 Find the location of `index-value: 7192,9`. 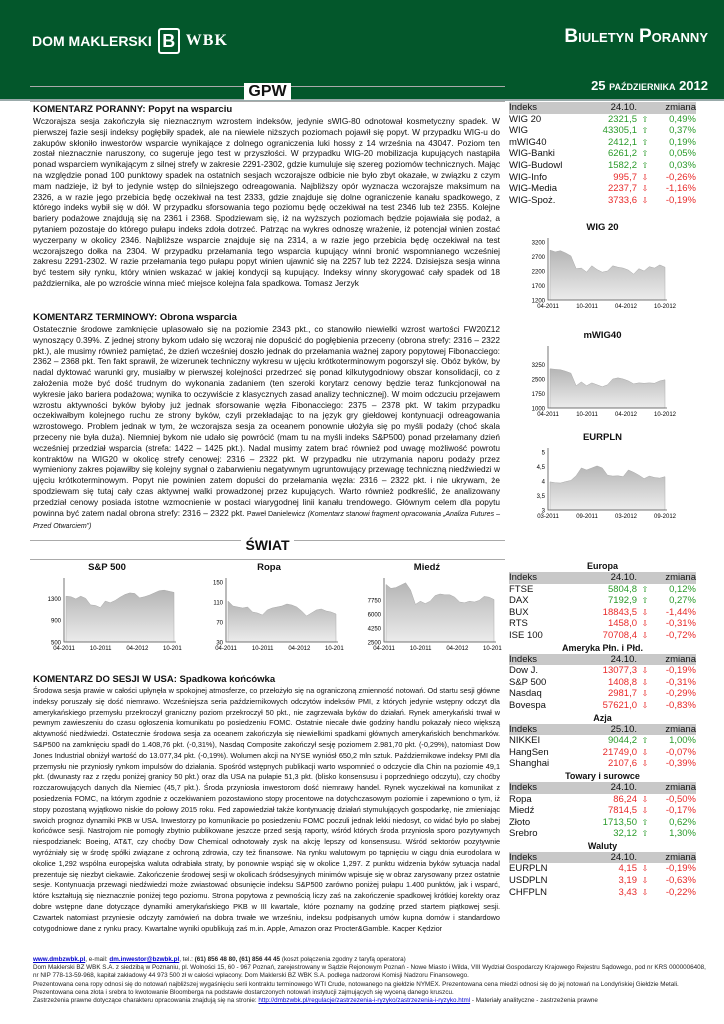

index-value: 7192,9 is located at coordinates (622, 601).